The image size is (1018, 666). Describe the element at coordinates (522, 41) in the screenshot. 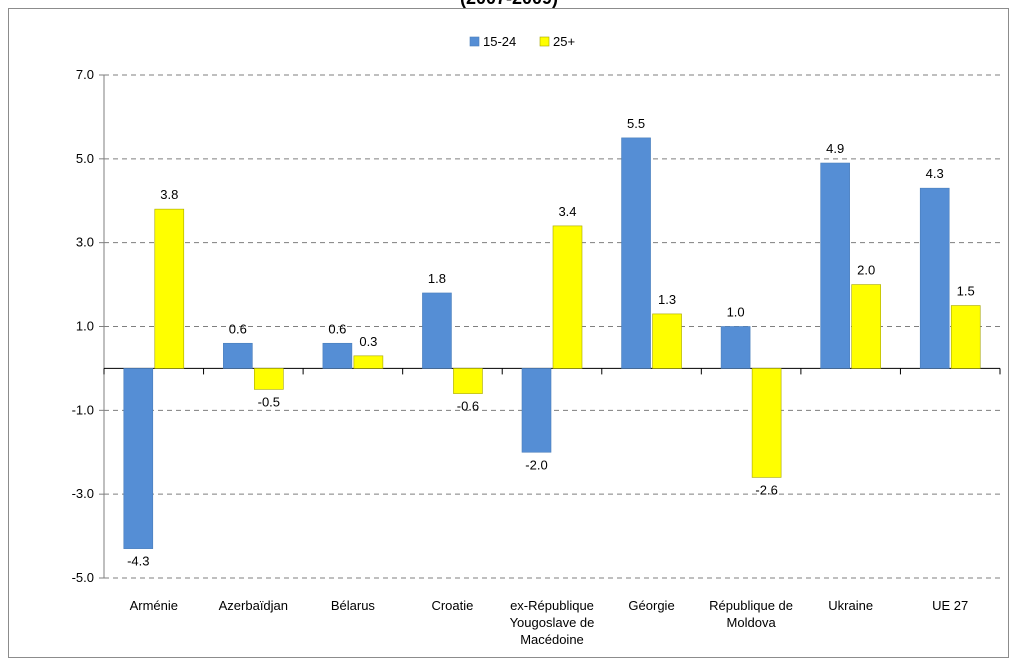

I see `legend: 15-24 25+` at that location.